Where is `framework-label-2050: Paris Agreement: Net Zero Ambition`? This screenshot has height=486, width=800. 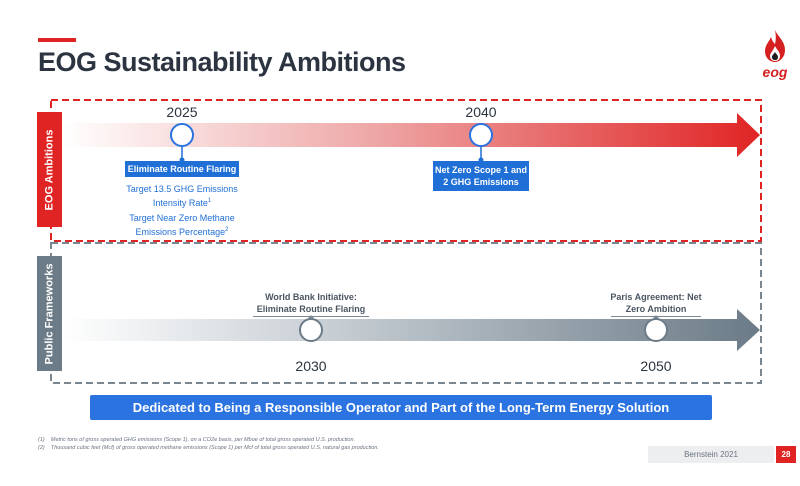
framework-label-2050: Paris Agreement: Net Zero Ambition is located at coordinates (656, 303).